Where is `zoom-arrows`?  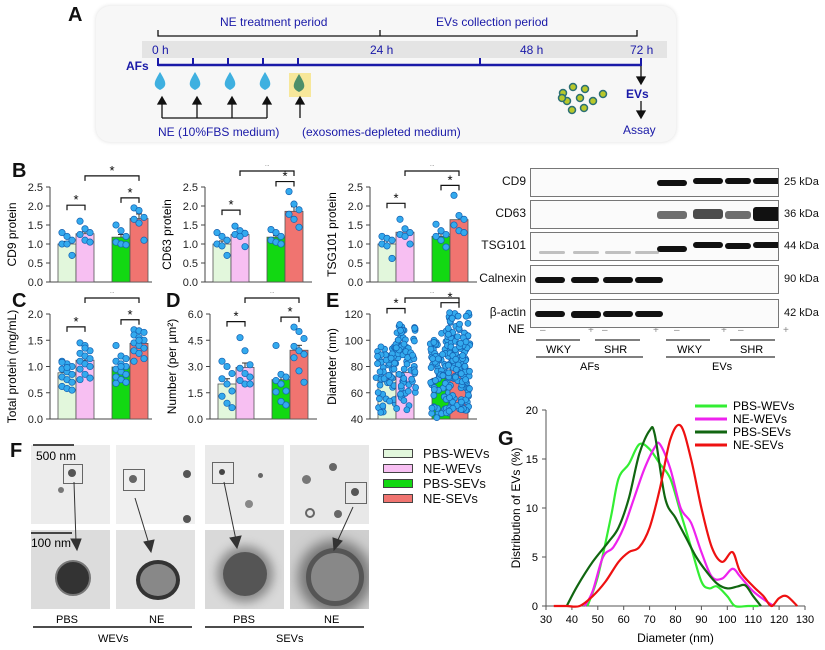 zoom-arrows is located at coordinates (212, 517).